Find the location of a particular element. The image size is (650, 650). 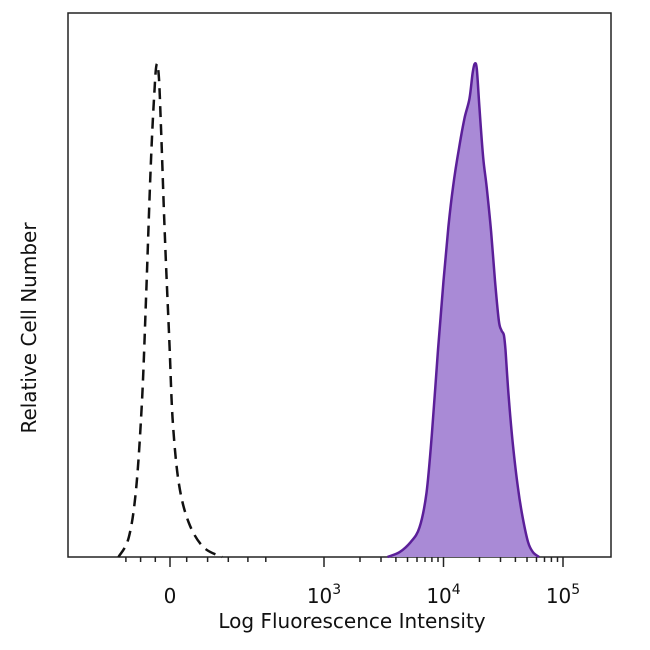

y-axis-label: Relative Cell Number is located at coordinates (29, 328).